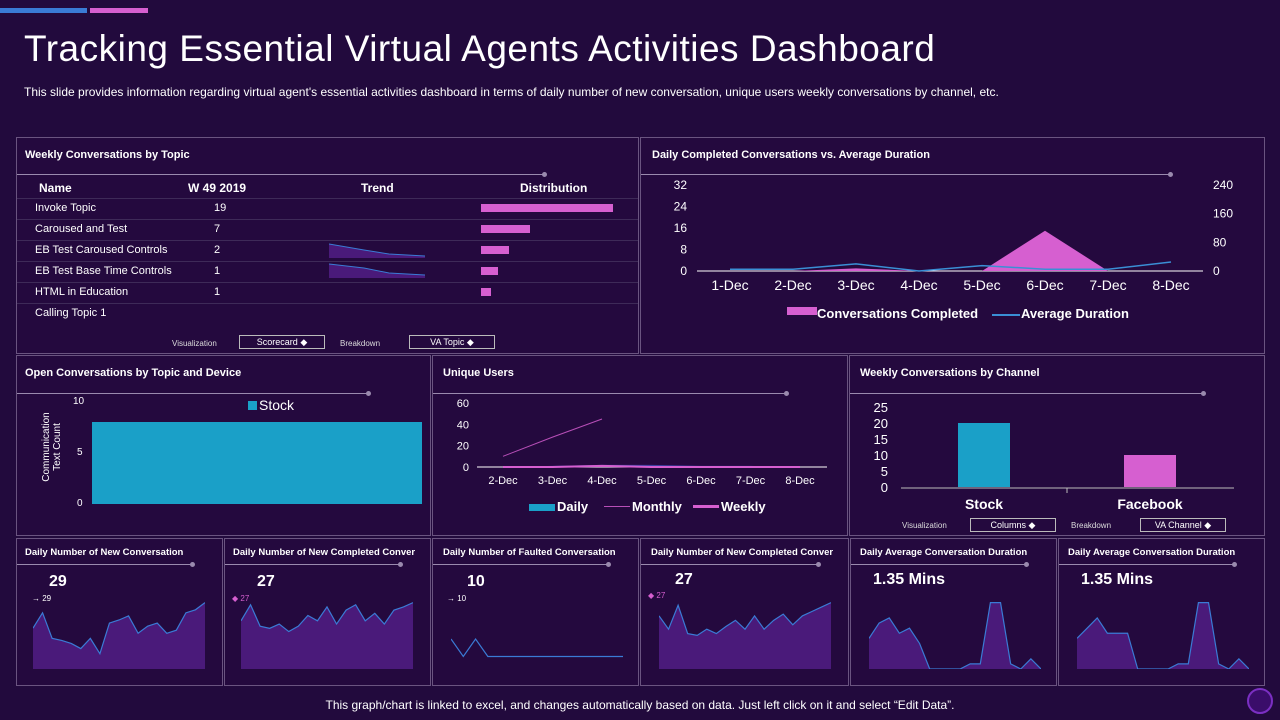 This screenshot has width=1280, height=720. I want to click on breakdown-select-value: VA Topic, so click(447, 342).